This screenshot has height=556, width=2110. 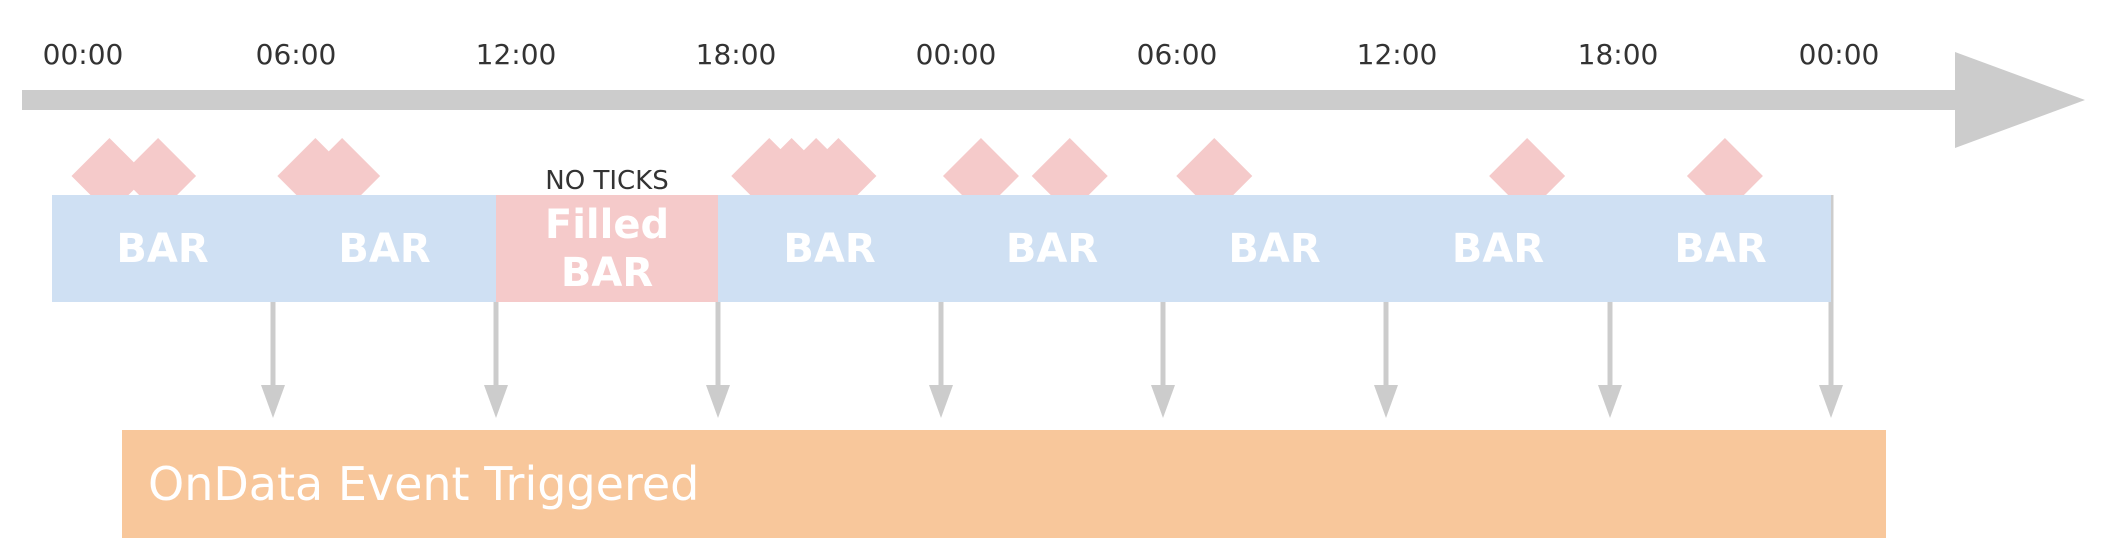 What do you see at coordinates (1831, 292) in the screenshot?
I see `trigger-arrow-line` at bounding box center [1831, 292].